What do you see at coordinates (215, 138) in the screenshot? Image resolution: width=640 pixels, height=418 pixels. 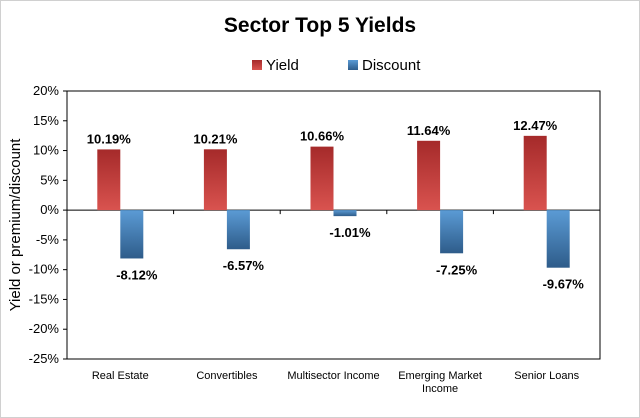 I see `data-label: 10.21%` at bounding box center [215, 138].